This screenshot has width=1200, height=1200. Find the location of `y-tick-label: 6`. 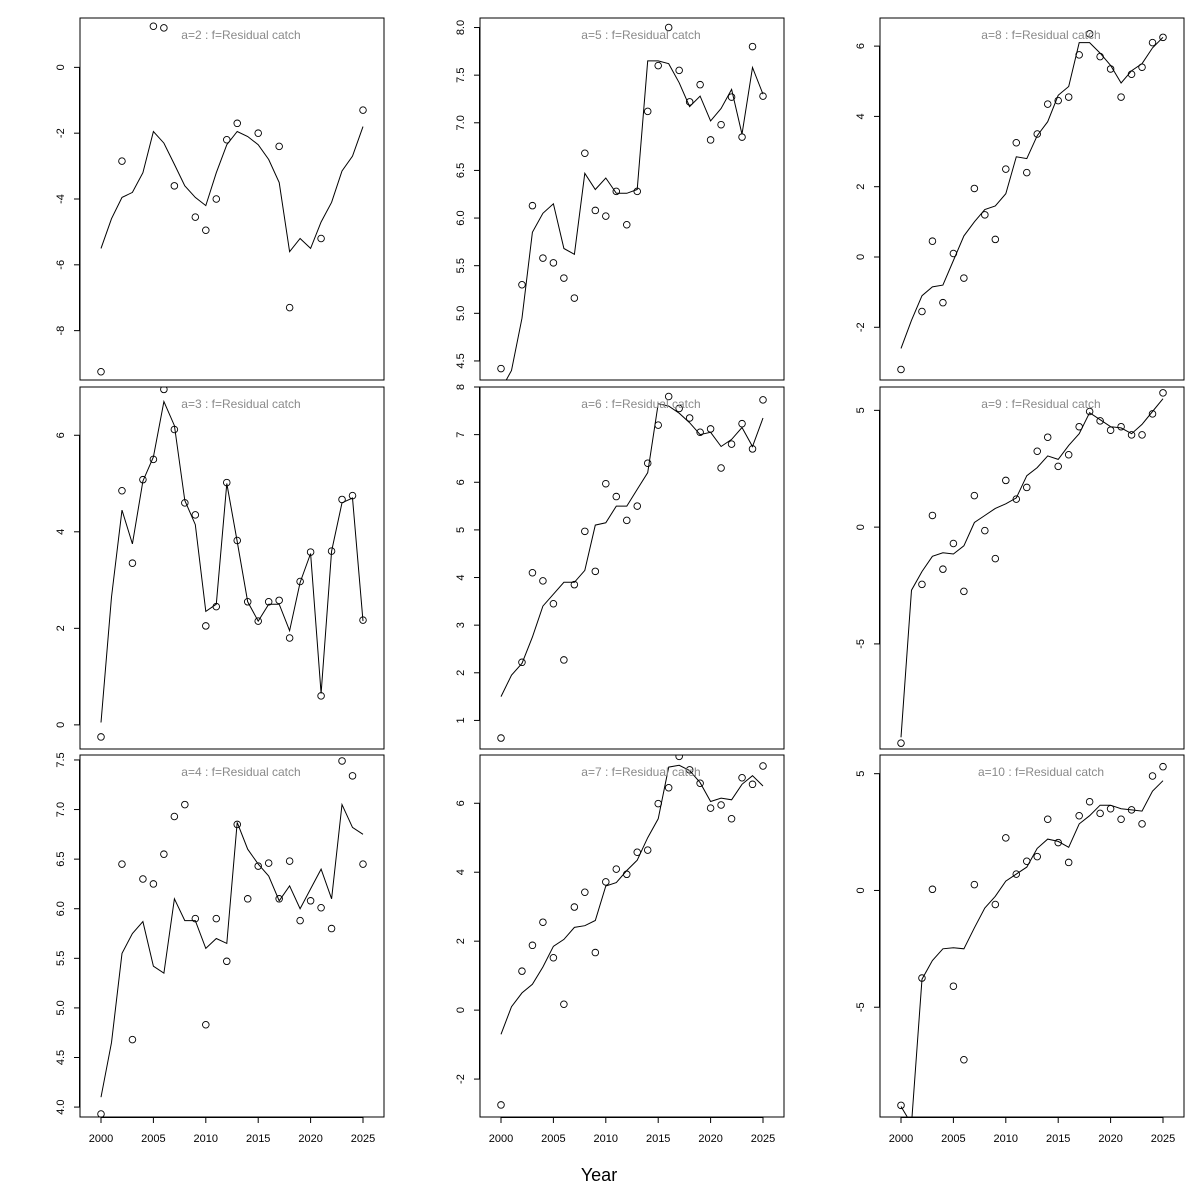

y-tick-label: 6 is located at coordinates (461, 482).